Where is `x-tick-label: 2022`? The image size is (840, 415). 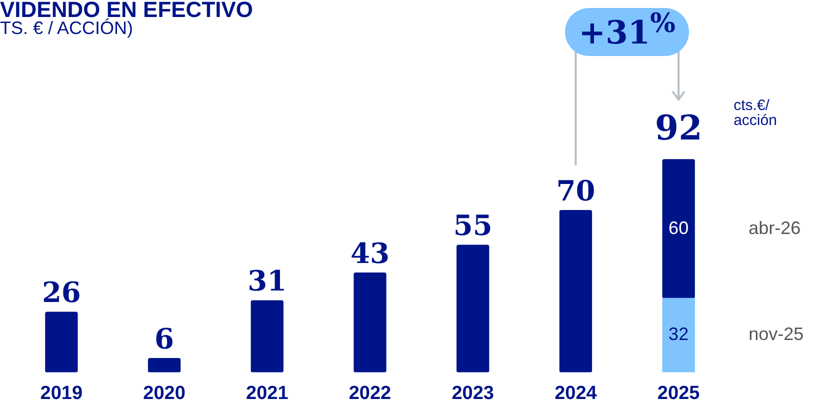 x-tick-label: 2022 is located at coordinates (370, 393).